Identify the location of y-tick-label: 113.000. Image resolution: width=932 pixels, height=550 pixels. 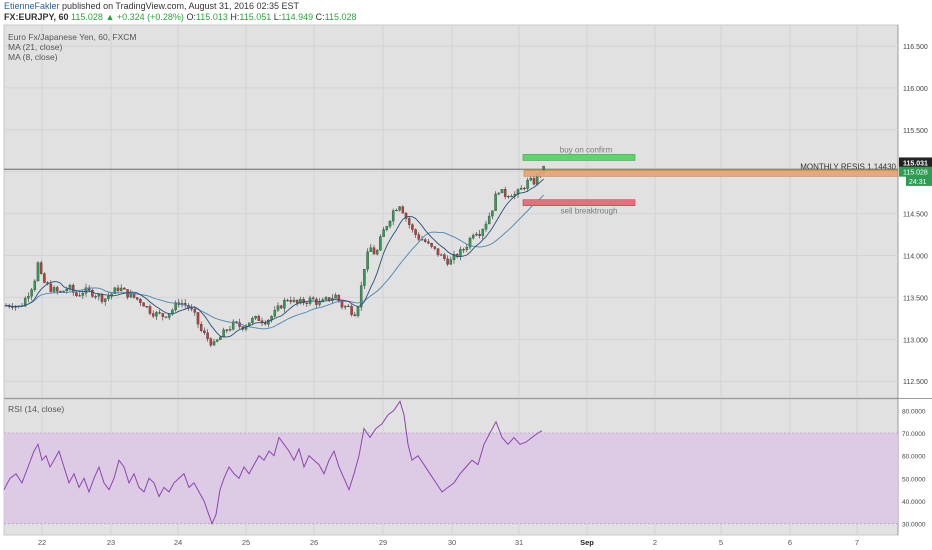
(915, 340).